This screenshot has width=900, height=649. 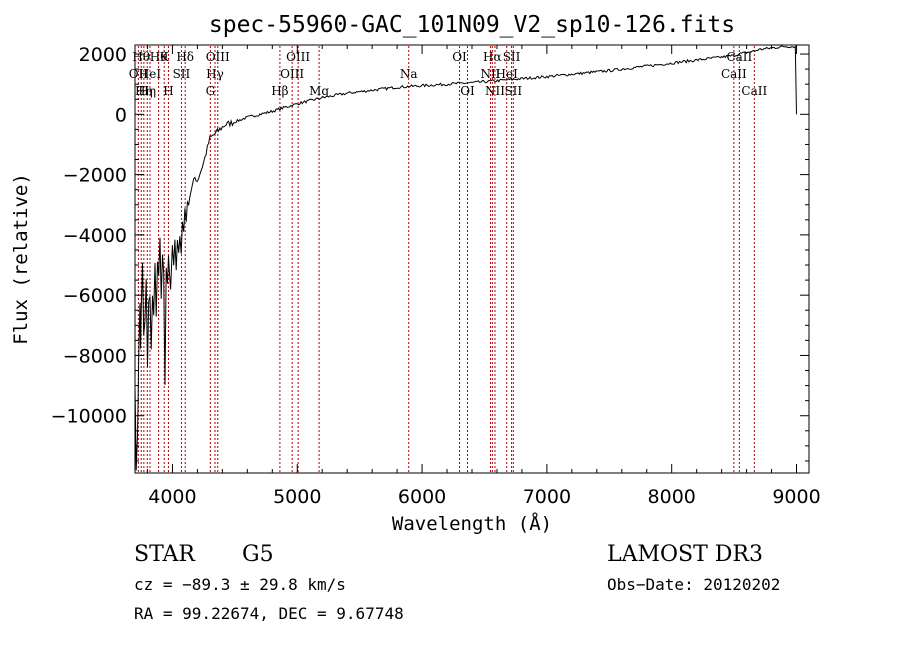 What do you see at coordinates (693, 584) in the screenshot?
I see `obs-date-line: Obs−Date: 20120202` at bounding box center [693, 584].